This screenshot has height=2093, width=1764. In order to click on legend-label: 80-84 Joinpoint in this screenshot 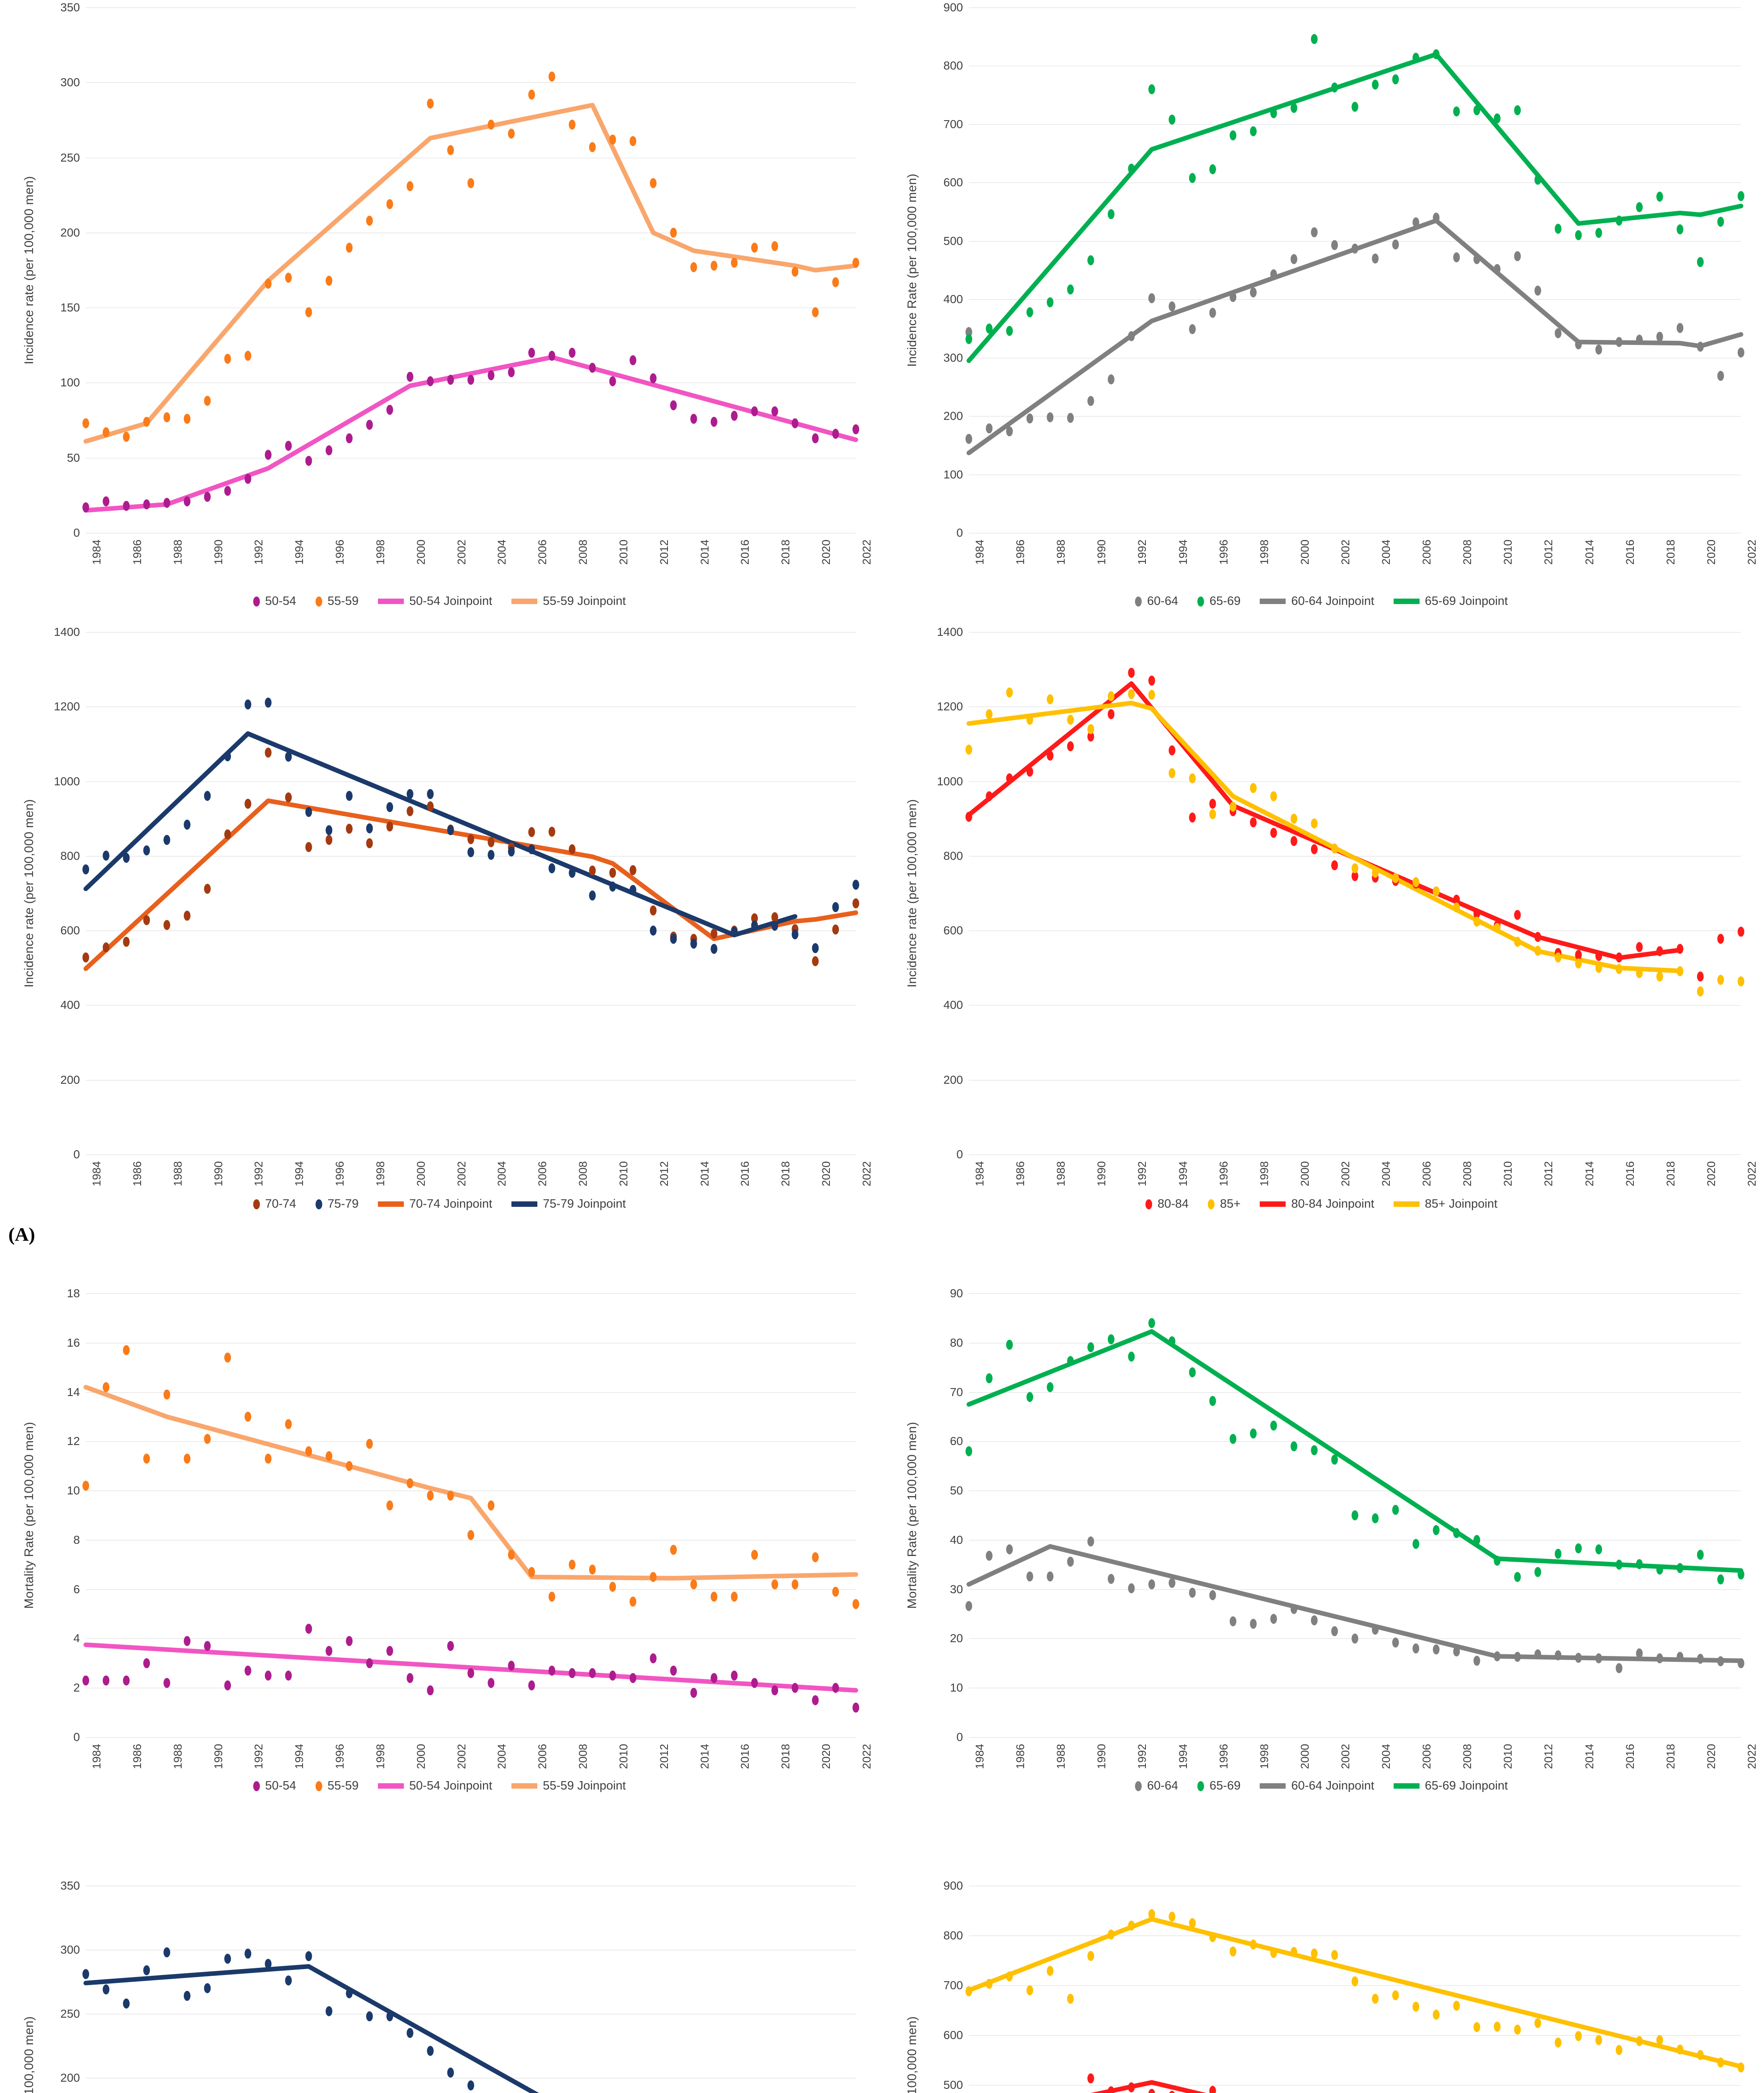, I will do `click(1332, 1204)`.